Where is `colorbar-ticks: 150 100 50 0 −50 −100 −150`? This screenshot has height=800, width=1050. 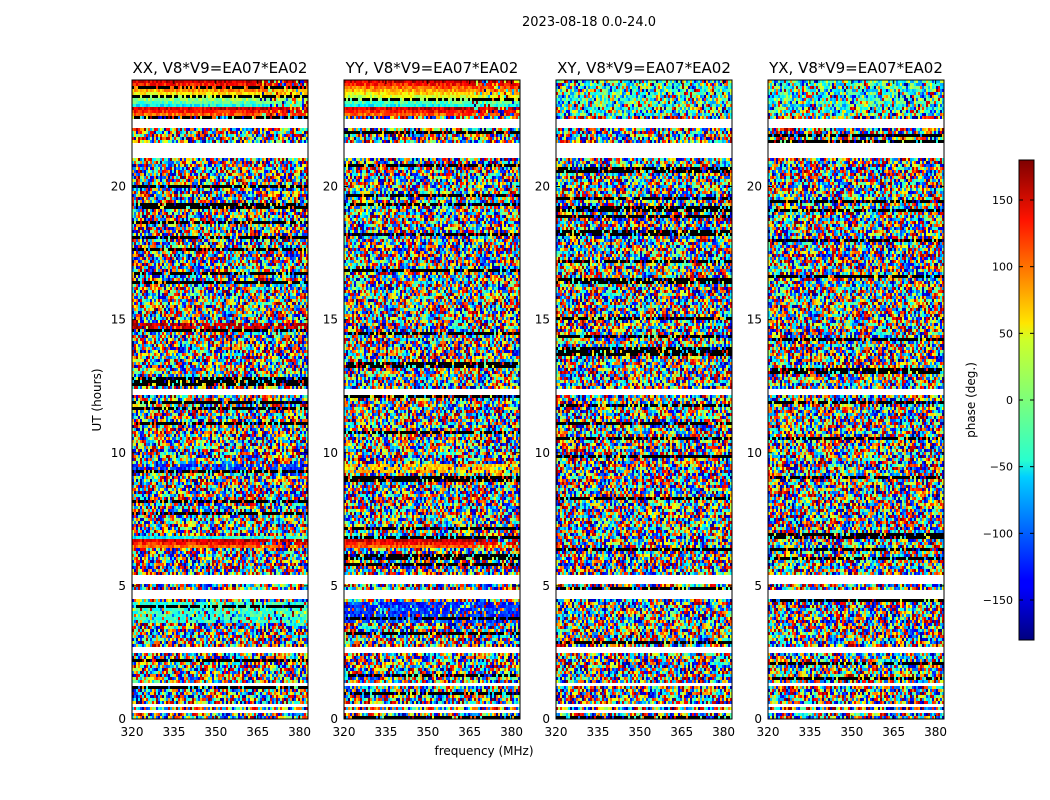
colorbar-ticks: 150 100 50 0 −50 −100 −150 is located at coordinates (1008, 400).